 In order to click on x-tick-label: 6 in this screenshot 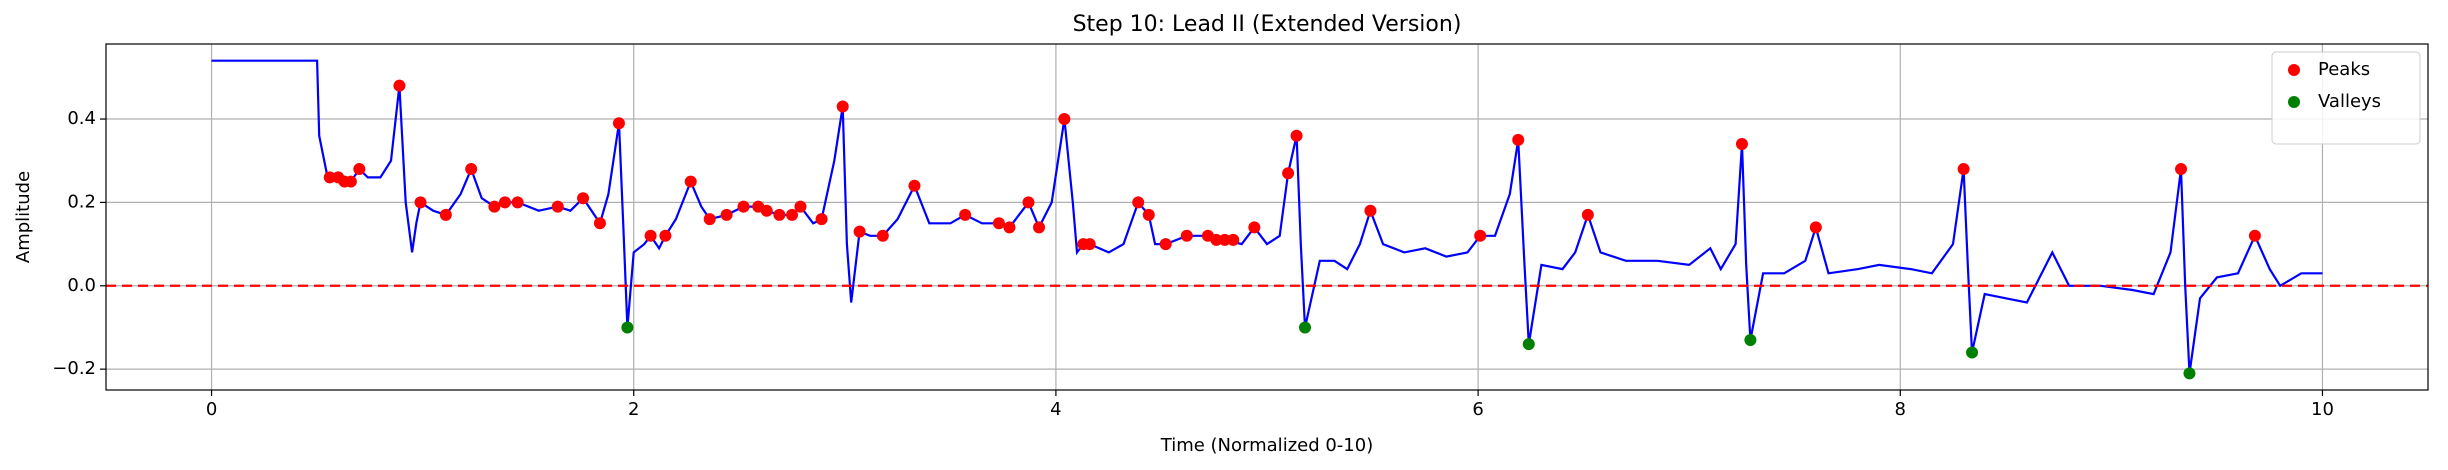, I will do `click(1477, 409)`.